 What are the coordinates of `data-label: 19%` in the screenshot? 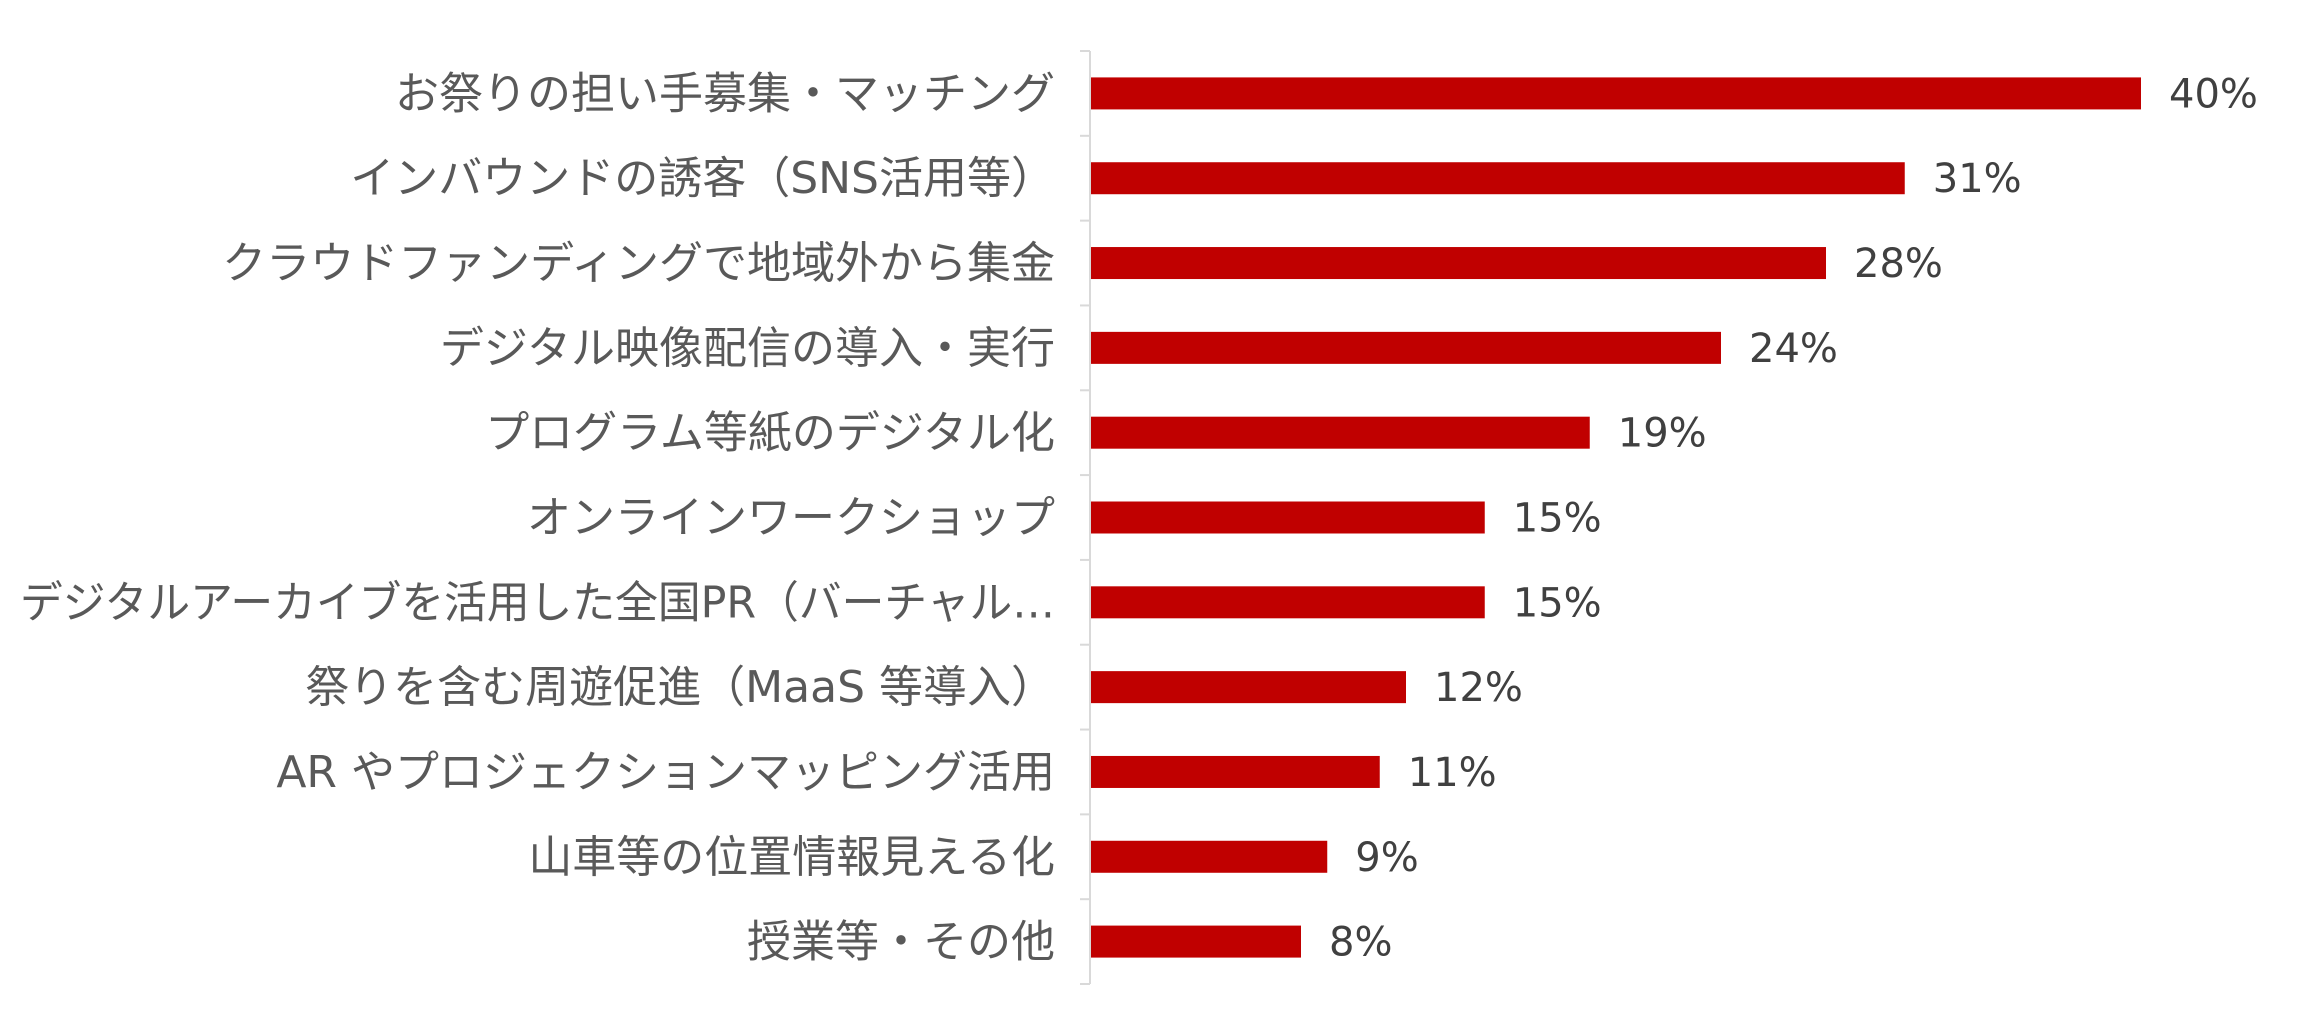 It's located at (1662, 434).